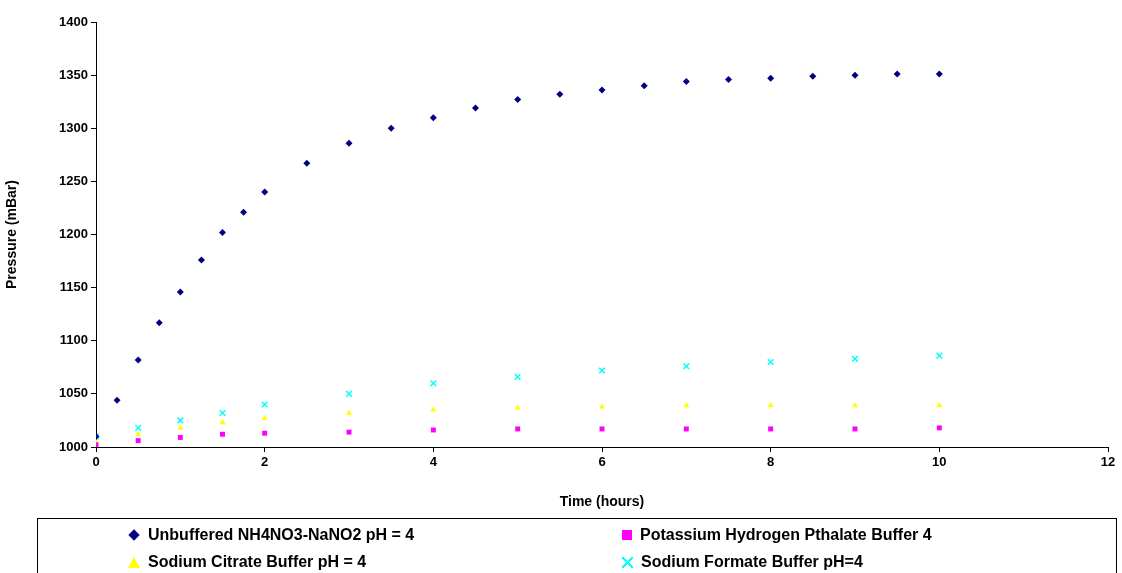 The height and width of the screenshot is (573, 1122). I want to click on x-tick-label: 12, so click(1108, 462).